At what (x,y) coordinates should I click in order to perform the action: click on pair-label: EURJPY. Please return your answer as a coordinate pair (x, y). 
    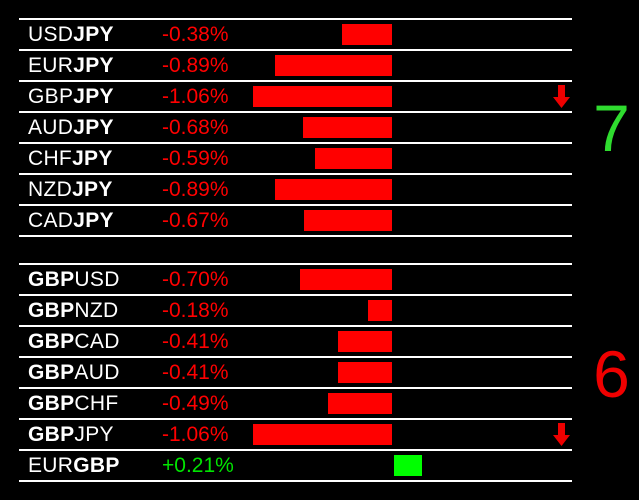
    Looking at the image, I should click on (71, 65).